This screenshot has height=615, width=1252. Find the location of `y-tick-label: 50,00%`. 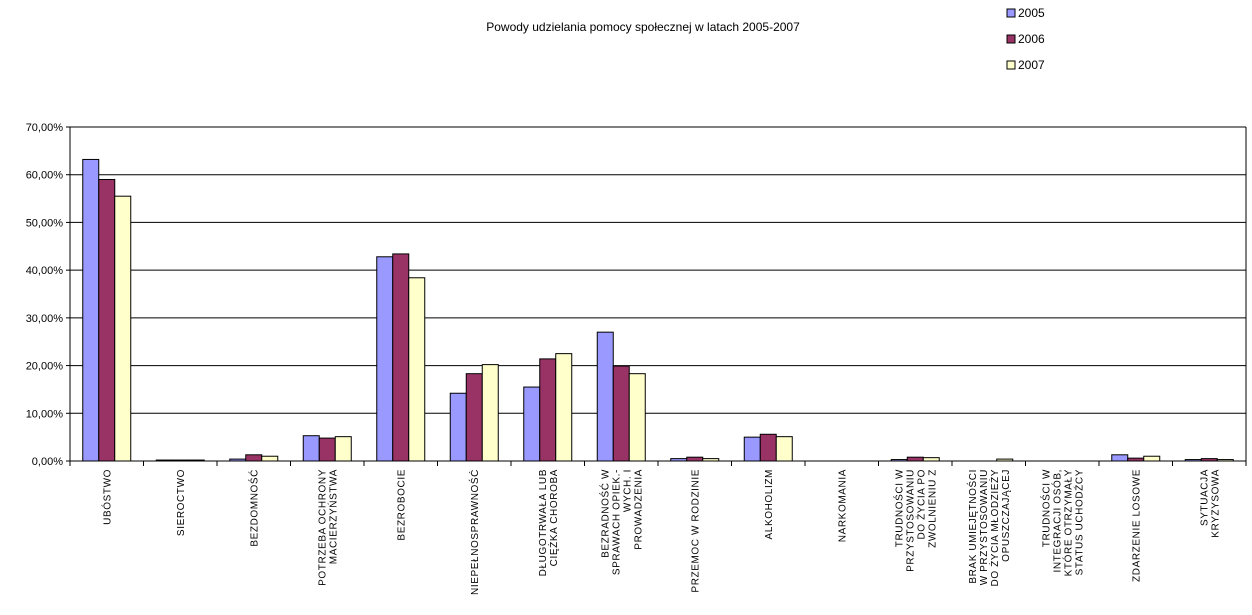

y-tick-label: 50,00% is located at coordinates (45, 223).